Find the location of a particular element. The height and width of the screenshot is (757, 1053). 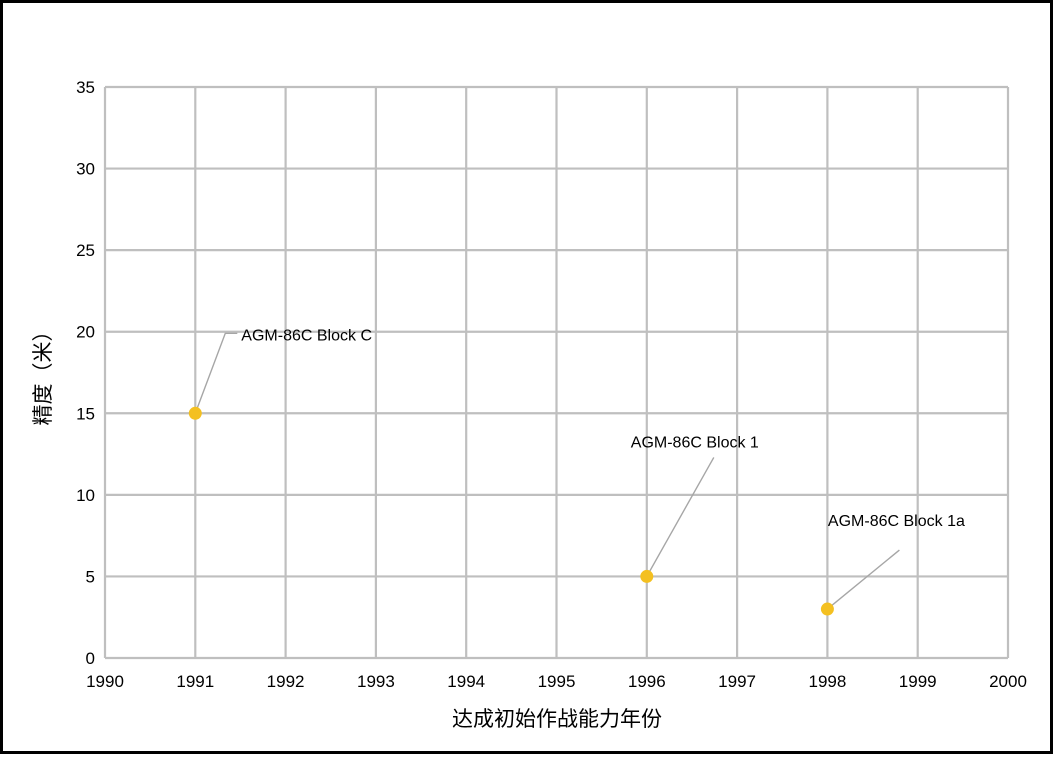

x-tick-label: 1993 is located at coordinates (376, 681).